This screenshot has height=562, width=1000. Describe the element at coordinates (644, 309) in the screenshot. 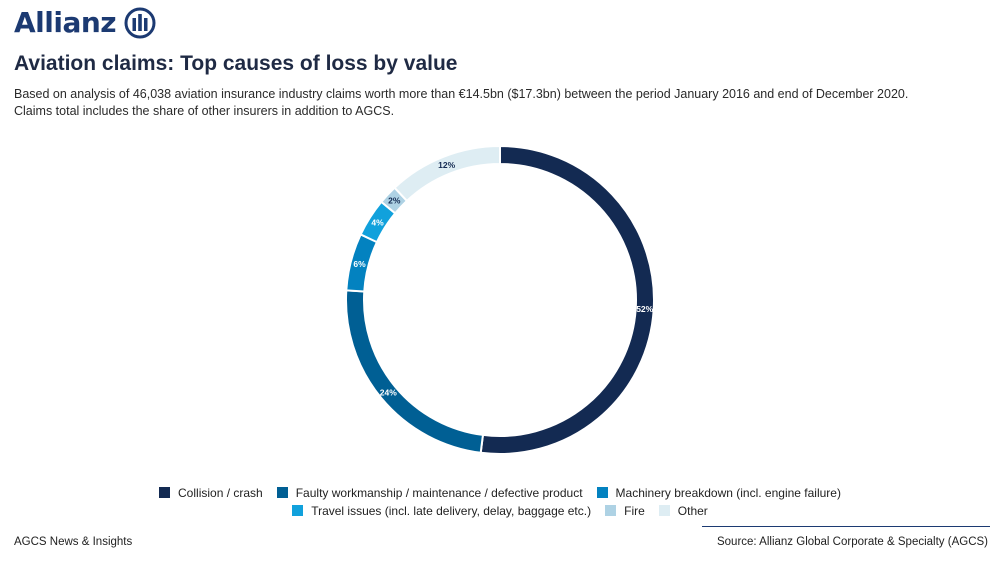

I see `slice-data-label: 52%` at that location.